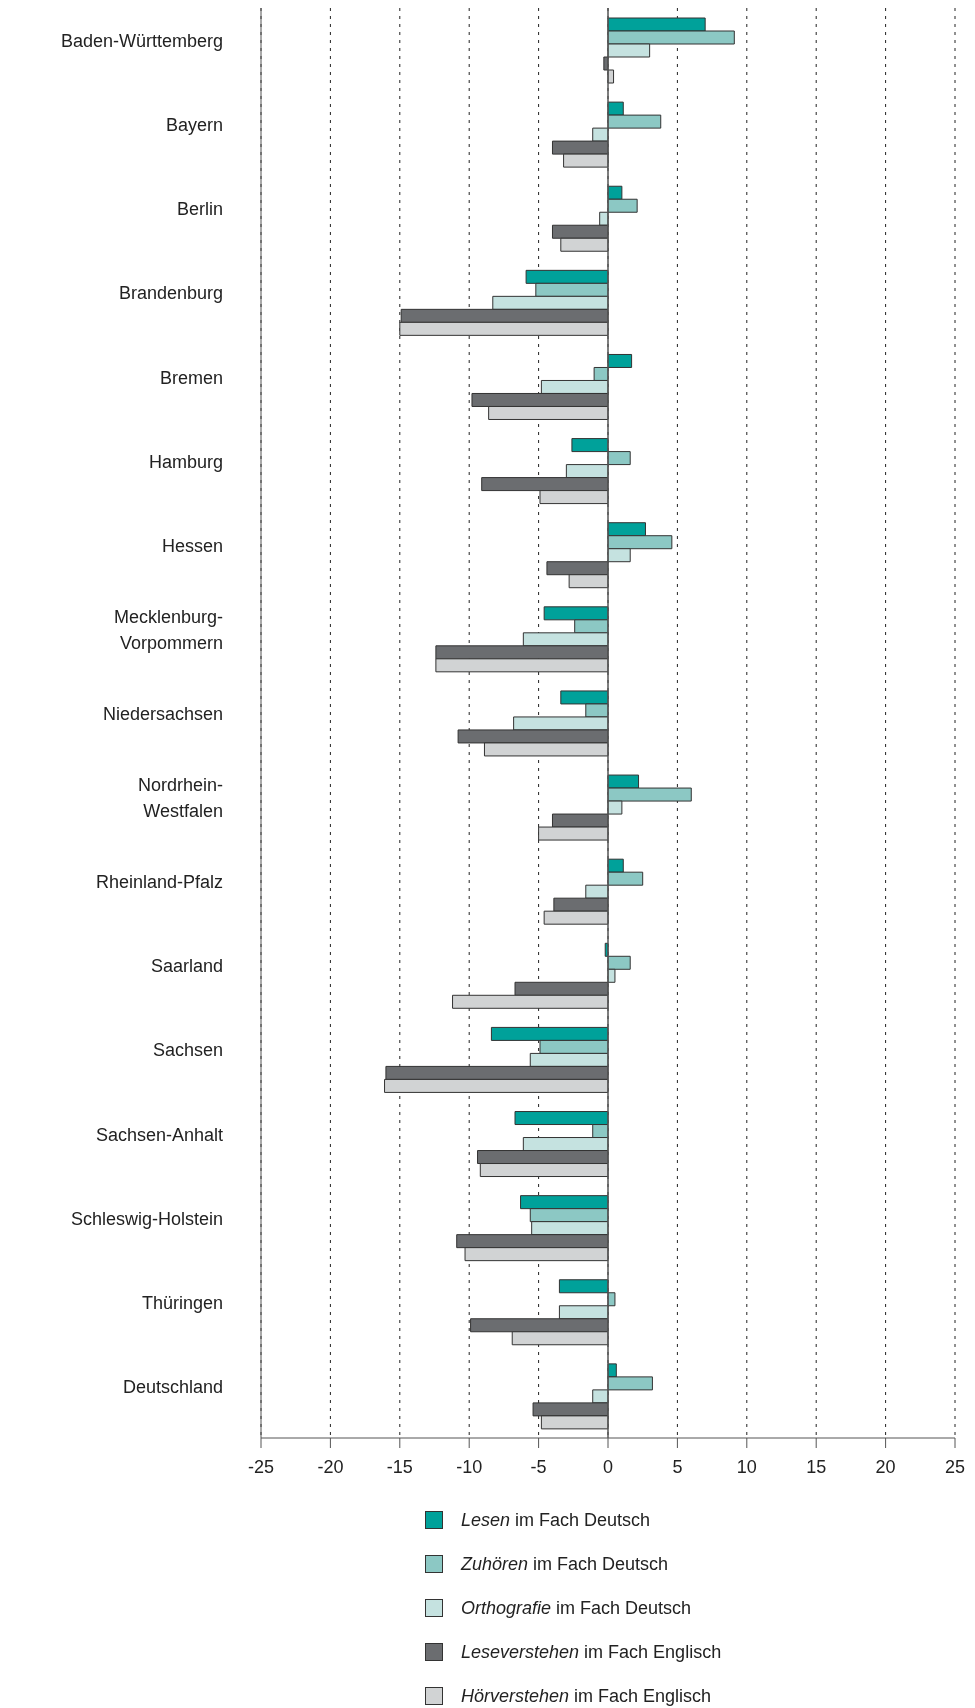 The image size is (975, 1708). What do you see at coordinates (746, 1466) in the screenshot?
I see `x-tick-label: 10` at bounding box center [746, 1466].